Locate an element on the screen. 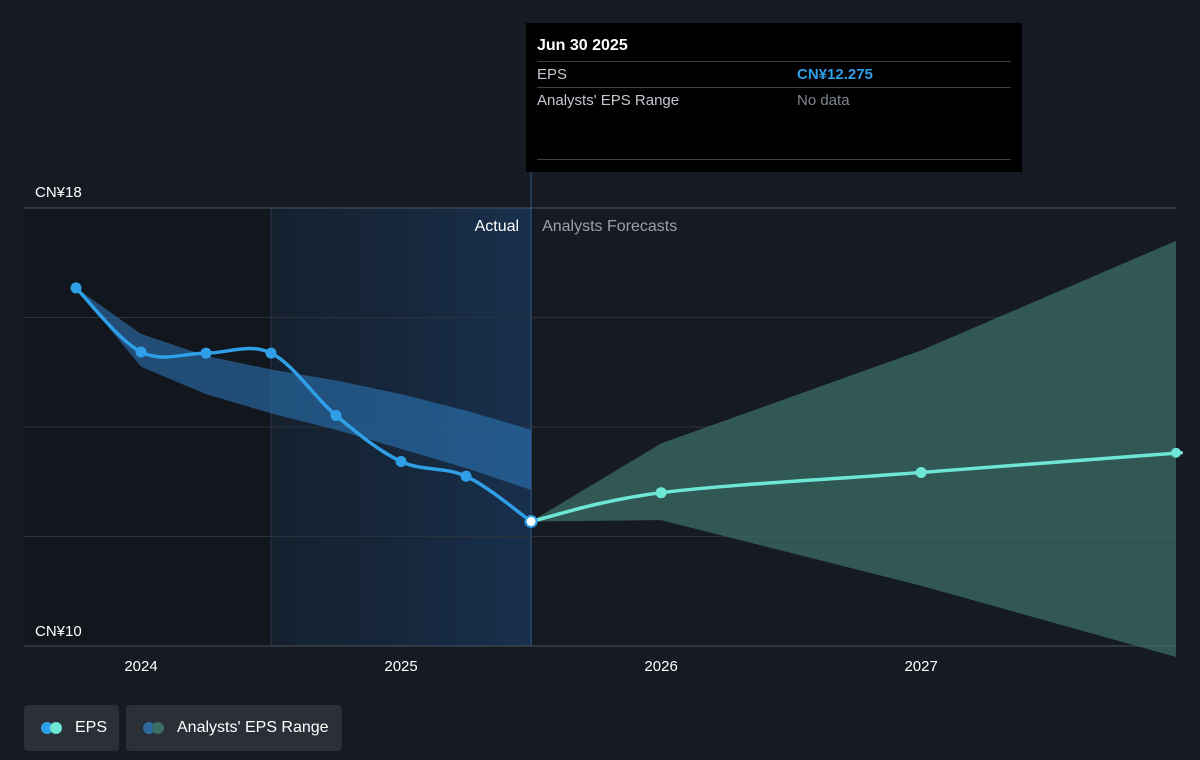 This screenshot has width=1200, height=760. forecast-eps-point-edge is located at coordinates (1176, 452).